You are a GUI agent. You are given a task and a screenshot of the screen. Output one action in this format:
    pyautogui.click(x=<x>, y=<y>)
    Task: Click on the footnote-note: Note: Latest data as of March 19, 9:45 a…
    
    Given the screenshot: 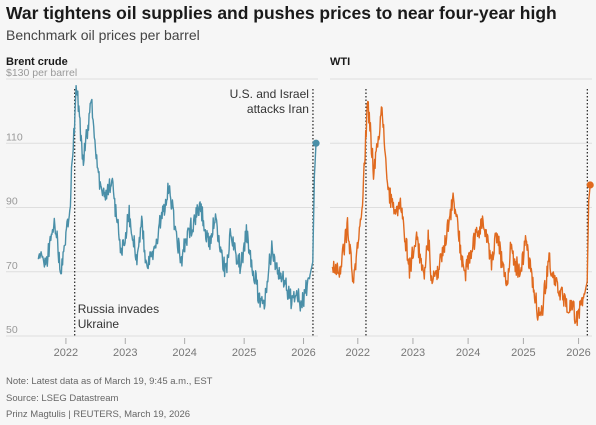 What is the action you would take?
    pyautogui.click(x=109, y=381)
    